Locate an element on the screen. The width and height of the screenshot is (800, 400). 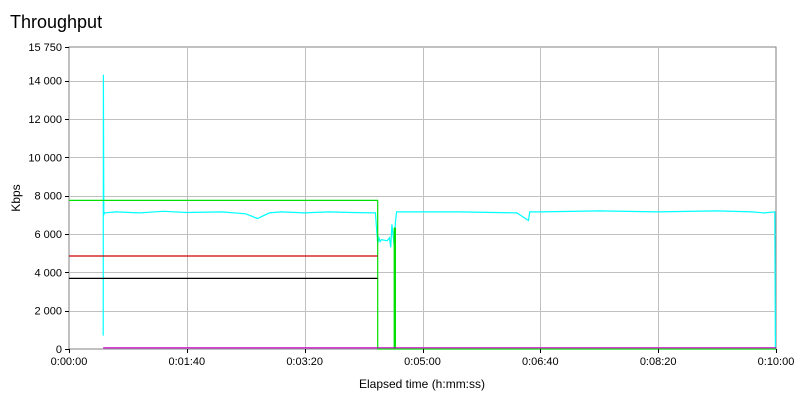
y-tick-label: 10 000 is located at coordinates (45, 158).